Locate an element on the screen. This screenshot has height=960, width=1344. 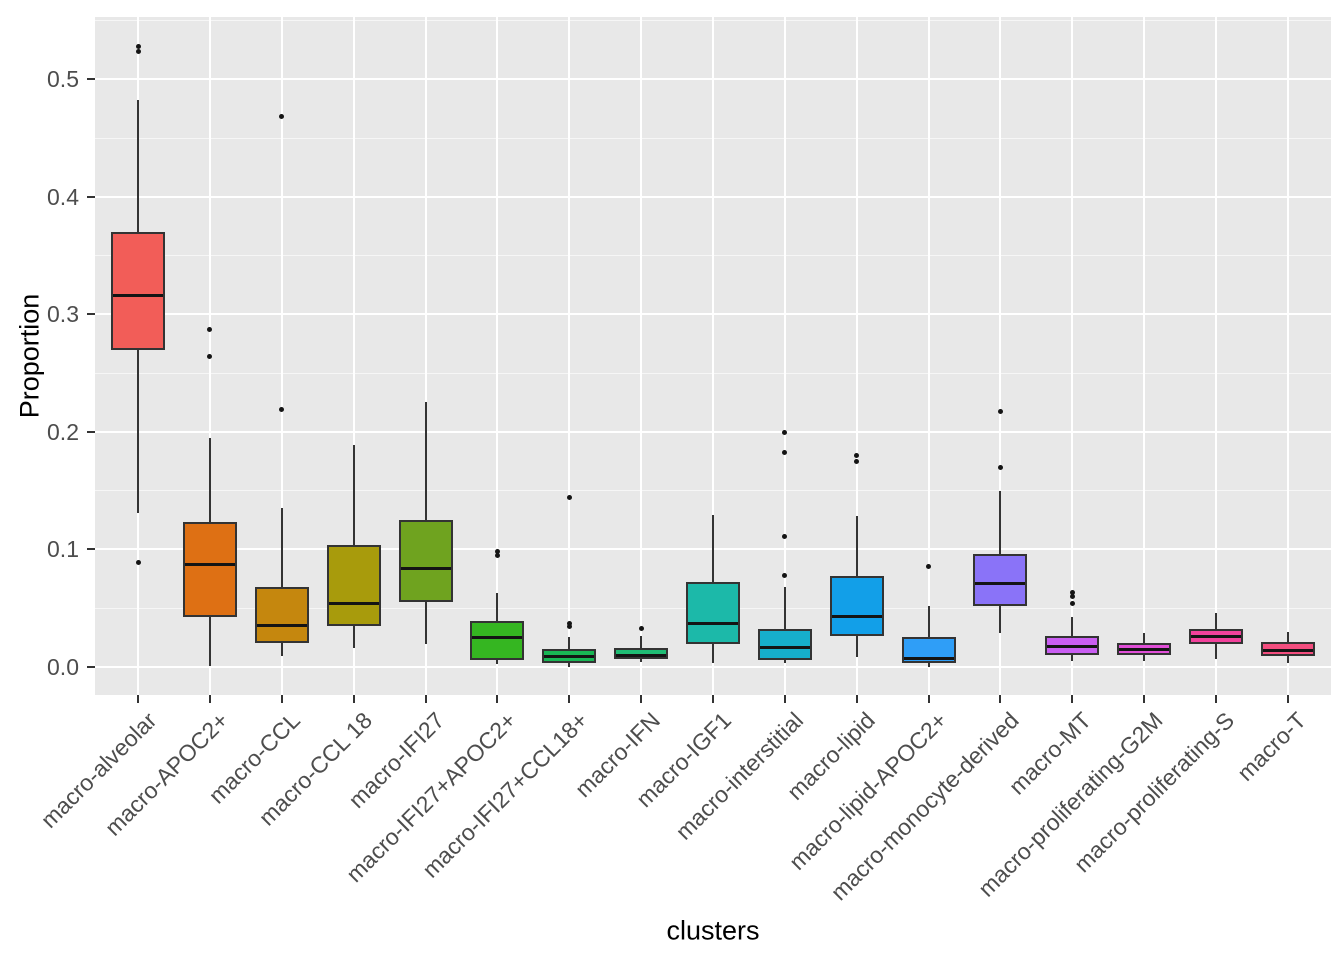
x-tick-label: macro-interstitial is located at coordinates (739, 776).